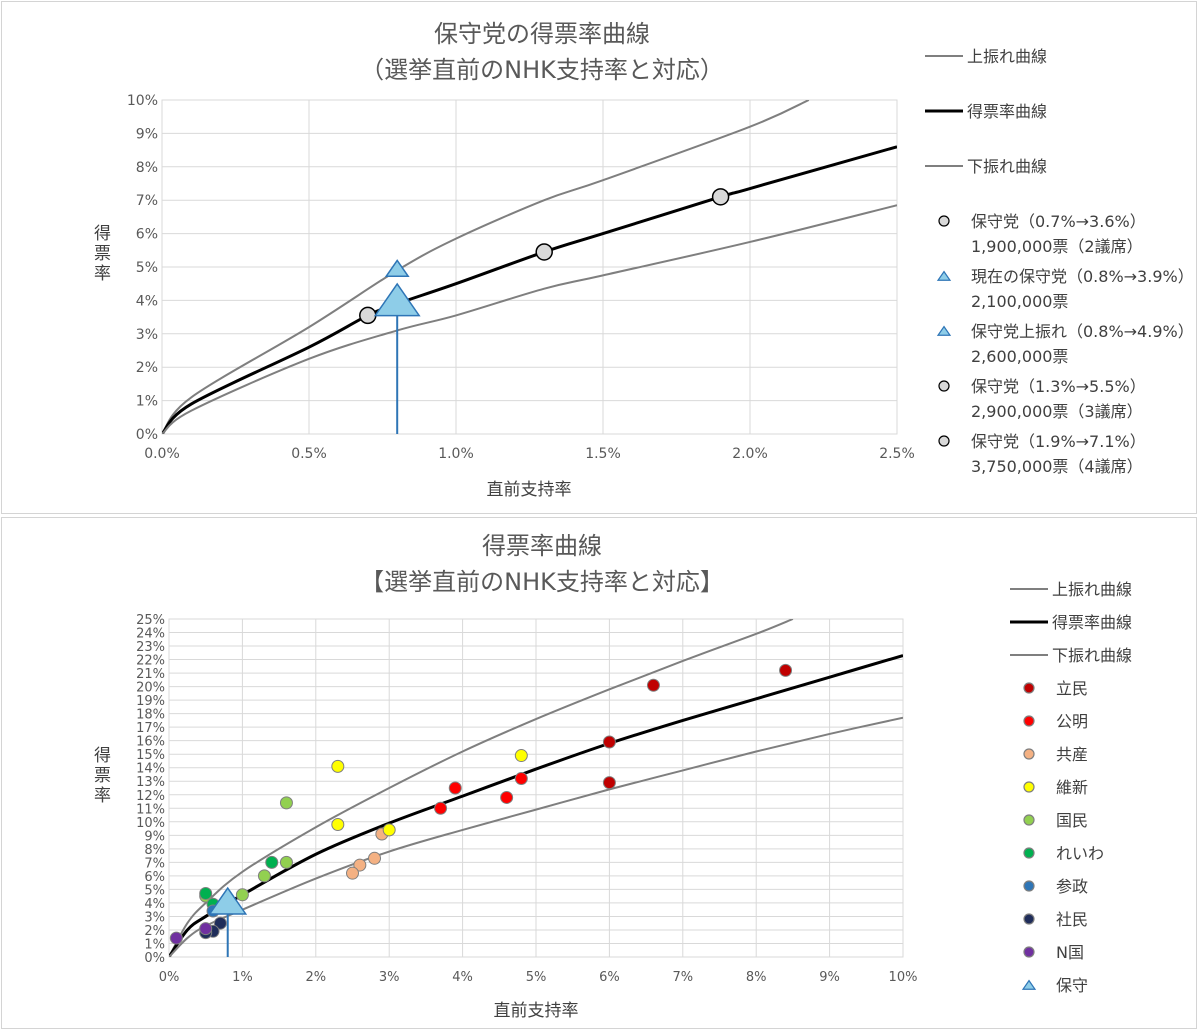 Image resolution: width=1200 pixels, height=1031 pixels. Describe the element at coordinates (1082, 276) in the screenshot. I see `legend-label: 現在の保守党（0.8%→3.9%）` at that location.